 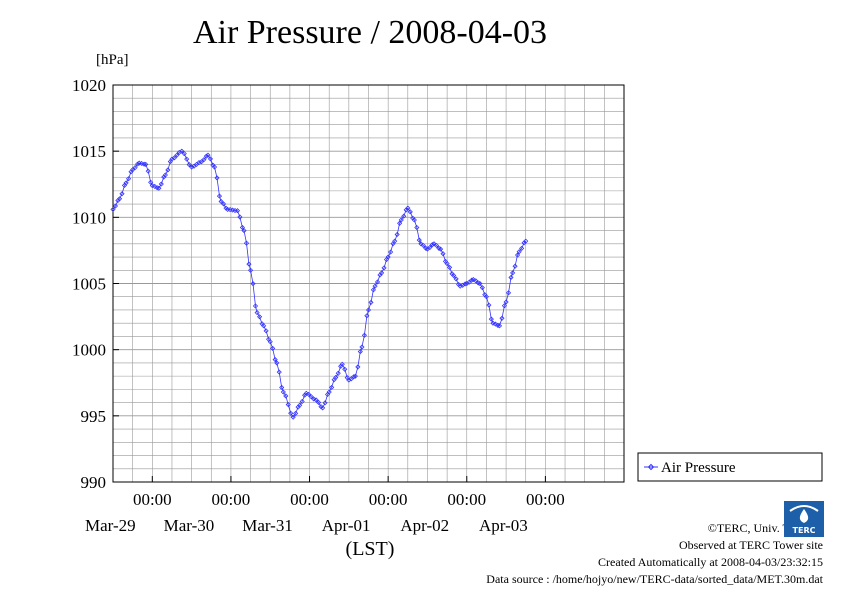 I want to click on y-tick-label: 990, so click(x=94, y=482).